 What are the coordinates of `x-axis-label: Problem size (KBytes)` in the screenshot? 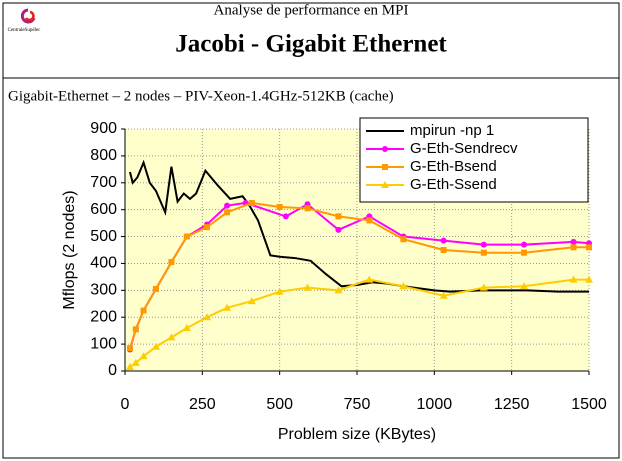 It's located at (357, 434).